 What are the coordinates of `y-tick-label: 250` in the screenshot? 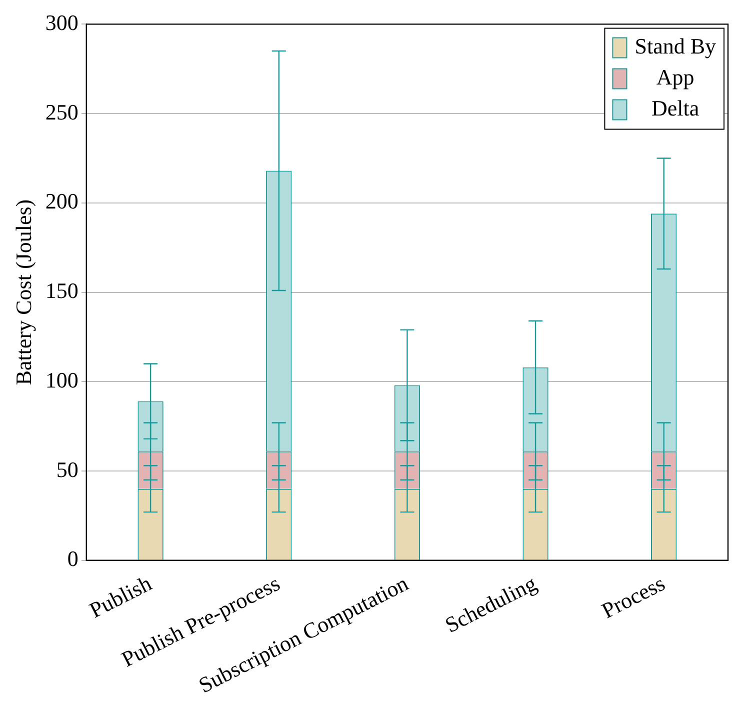 It's located at (61, 111).